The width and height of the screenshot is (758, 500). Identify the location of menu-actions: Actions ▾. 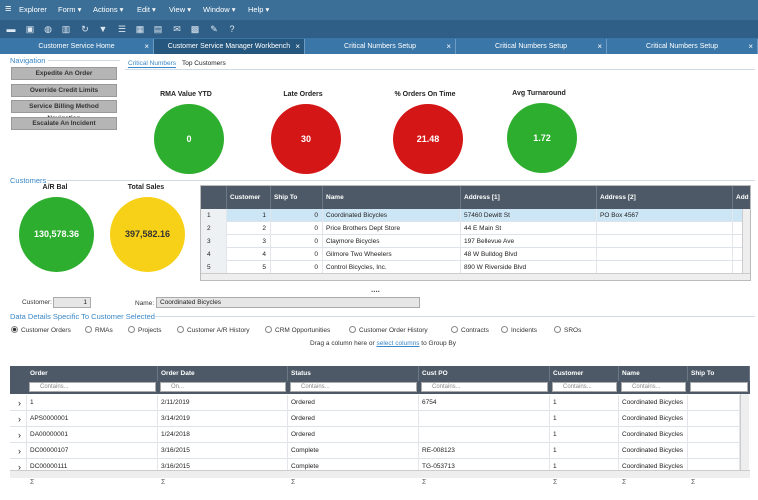
(108, 9).